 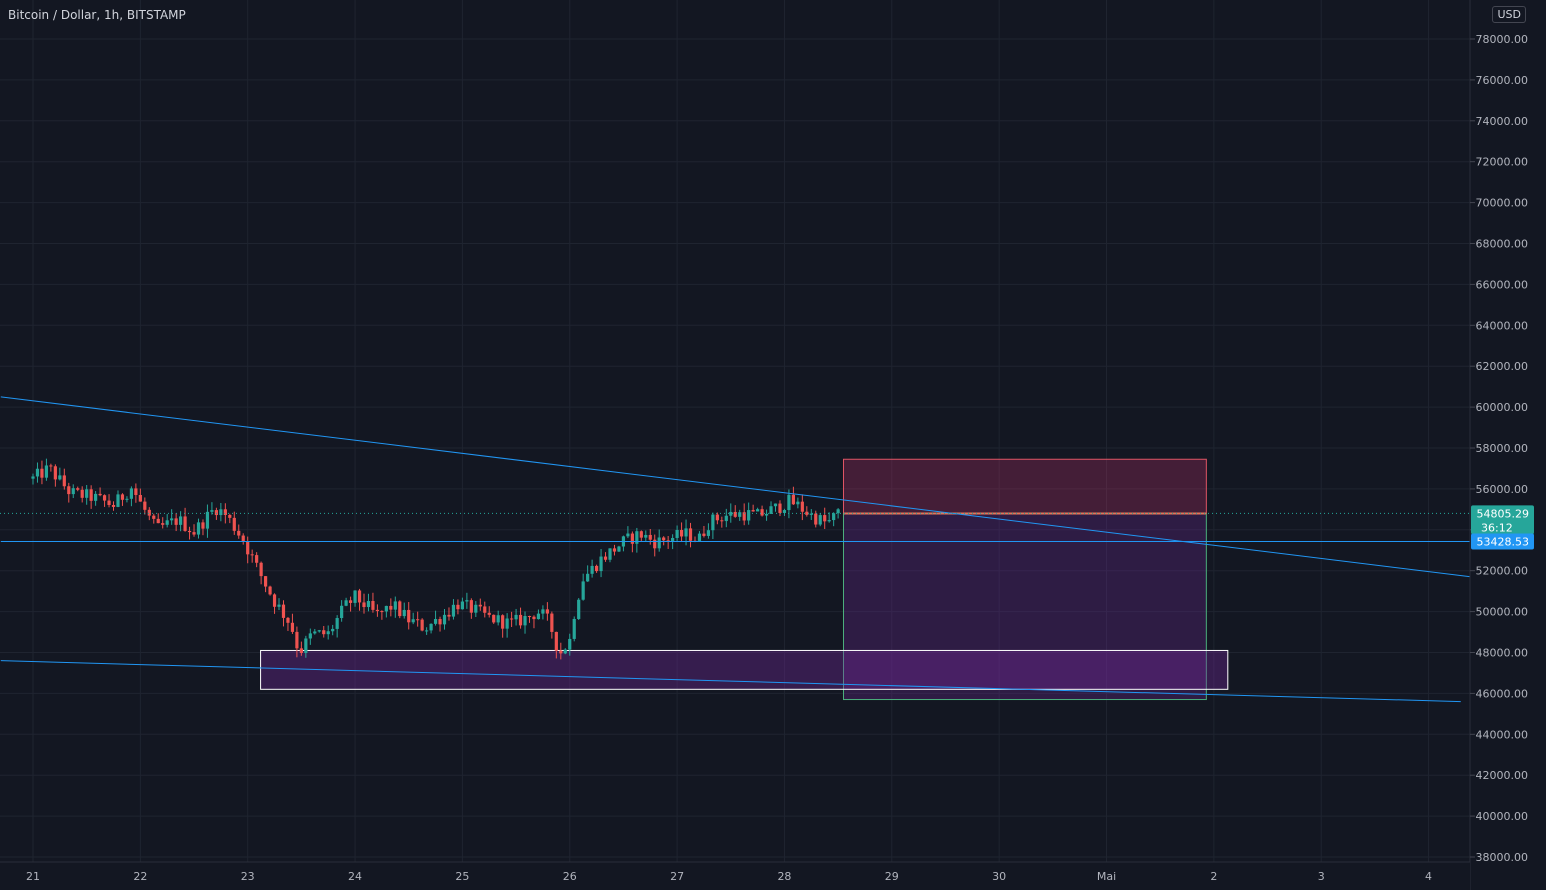 I want to click on price-tick-label: 74000.00, so click(x=1502, y=121).